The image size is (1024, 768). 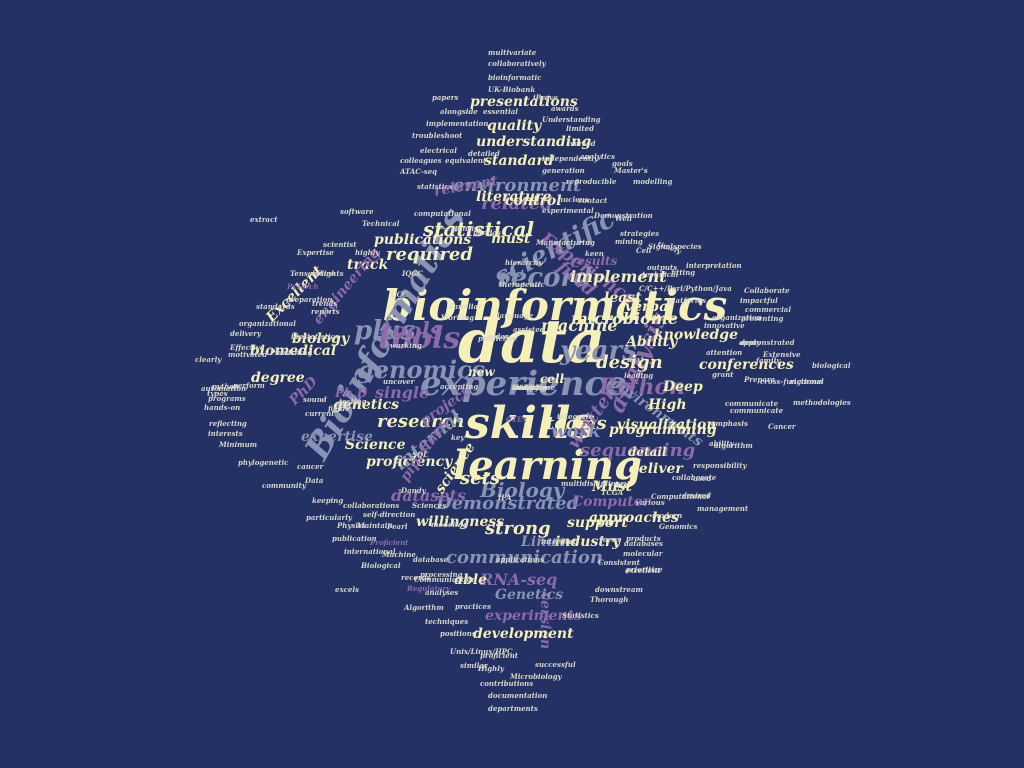 I want to click on word-international: international, so click(x=370, y=551).